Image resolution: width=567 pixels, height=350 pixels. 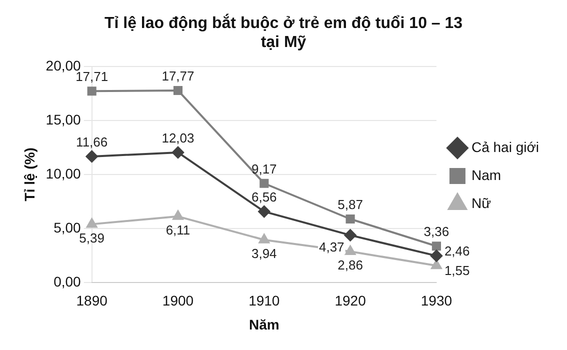 What do you see at coordinates (283, 32) in the screenshot?
I see `chart-title: Tỉ lệ lao động bắt buộc ở trẻ em độ tuổi 10 – 13 tại Mỹ` at bounding box center [283, 32].